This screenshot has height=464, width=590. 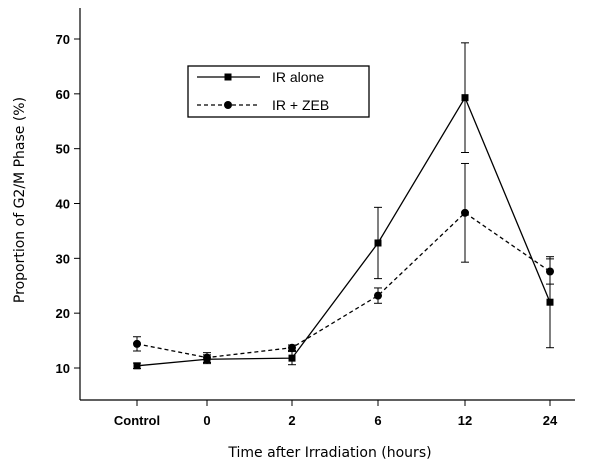 I want to click on legend-label: IR + ZEB, so click(x=300, y=105).